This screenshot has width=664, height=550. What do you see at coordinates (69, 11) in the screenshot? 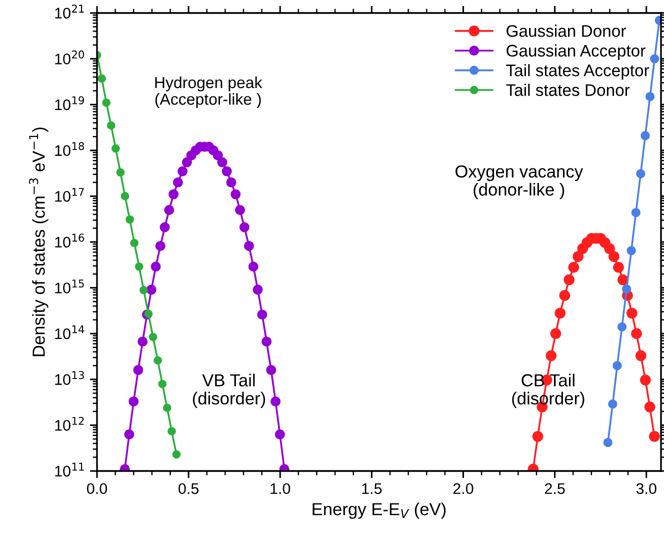
I see `y-tick-label: 10$^{21}$` at bounding box center [69, 11].